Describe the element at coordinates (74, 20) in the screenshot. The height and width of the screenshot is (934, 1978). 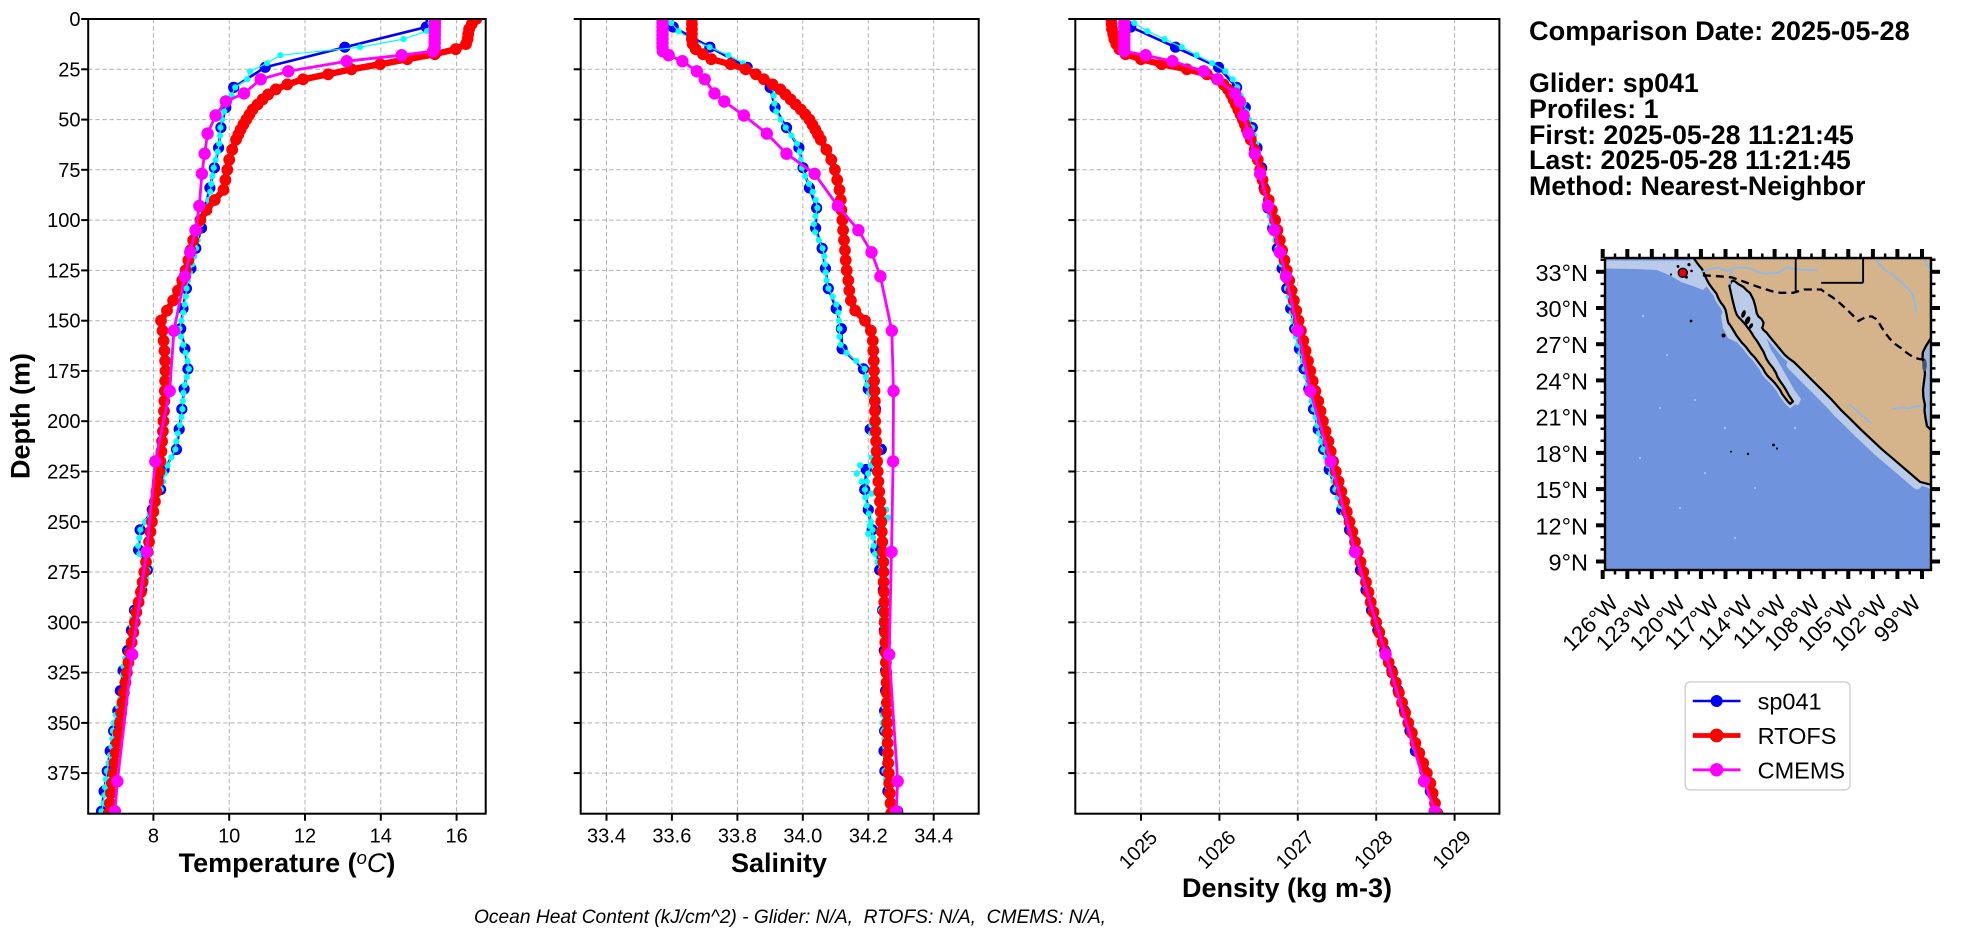
I see `svg-text: 0` at that location.